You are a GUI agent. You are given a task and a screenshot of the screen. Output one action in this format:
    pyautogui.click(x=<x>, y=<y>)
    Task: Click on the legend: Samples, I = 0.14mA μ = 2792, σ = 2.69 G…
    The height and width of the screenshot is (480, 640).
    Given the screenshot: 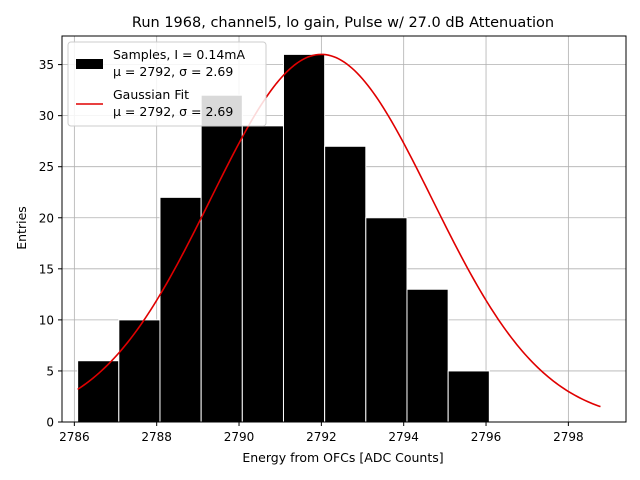 What is the action you would take?
    pyautogui.click(x=167, y=84)
    